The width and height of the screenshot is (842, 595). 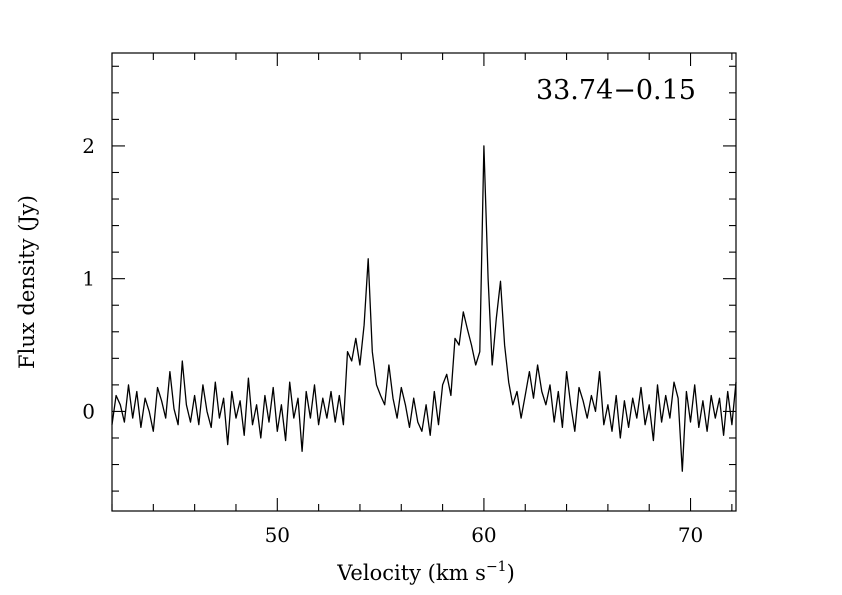 I want to click on x-tick-label: 70, so click(x=690, y=535).